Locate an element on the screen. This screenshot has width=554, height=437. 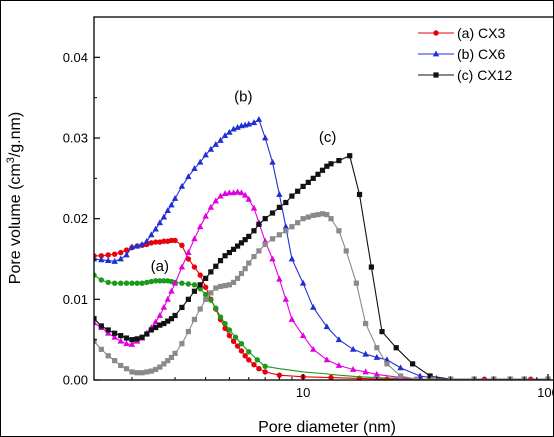
legend-label: (c) CX12 is located at coordinates (484, 75).